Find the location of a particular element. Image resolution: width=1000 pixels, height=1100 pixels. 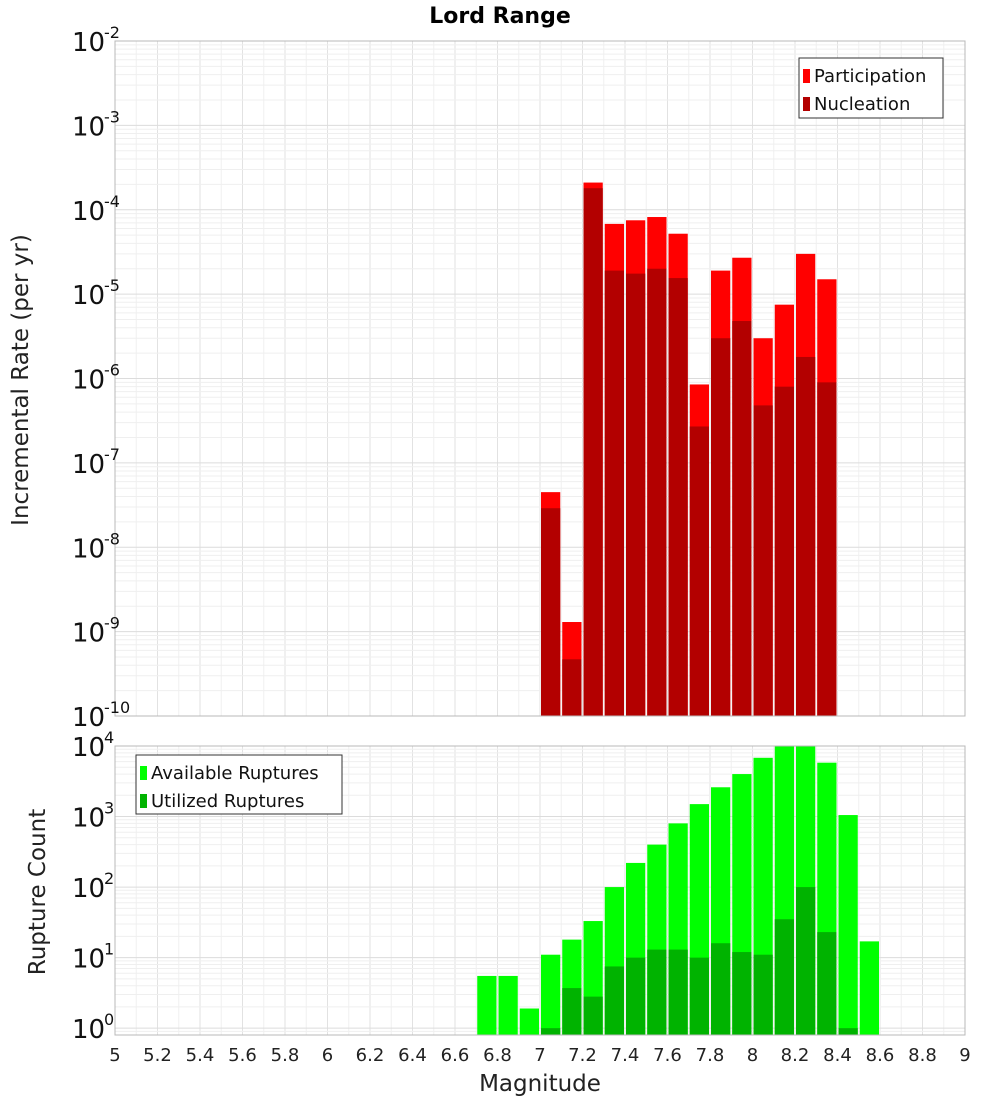

x-tick-label: 5 is located at coordinates (114, 1055).